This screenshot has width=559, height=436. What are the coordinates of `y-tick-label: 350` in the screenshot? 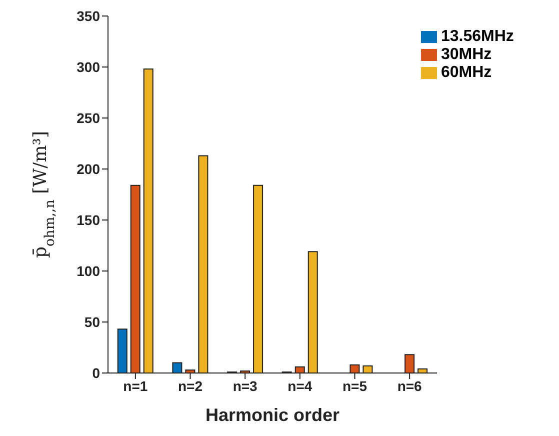 It's located at (88, 16).